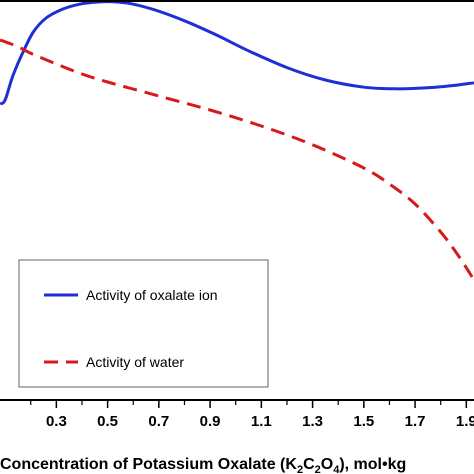 The width and height of the screenshot is (474, 474). I want to click on x-tick-label: 0.7, so click(158, 421).